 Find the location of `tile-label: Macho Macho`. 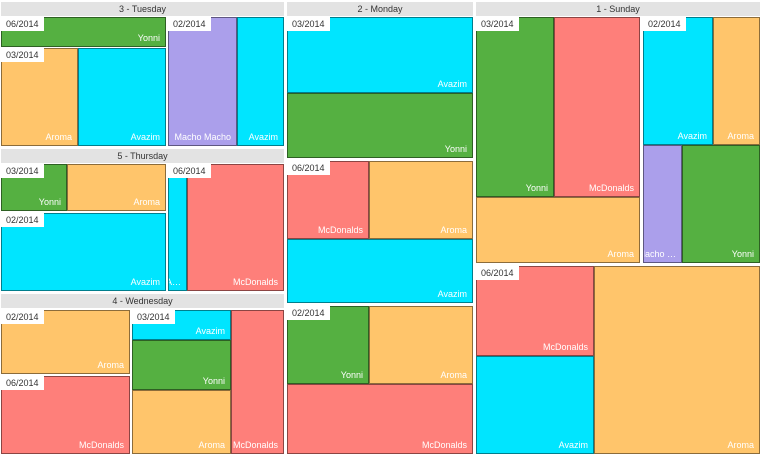

tile-label: Macho Macho is located at coordinates (202, 137).